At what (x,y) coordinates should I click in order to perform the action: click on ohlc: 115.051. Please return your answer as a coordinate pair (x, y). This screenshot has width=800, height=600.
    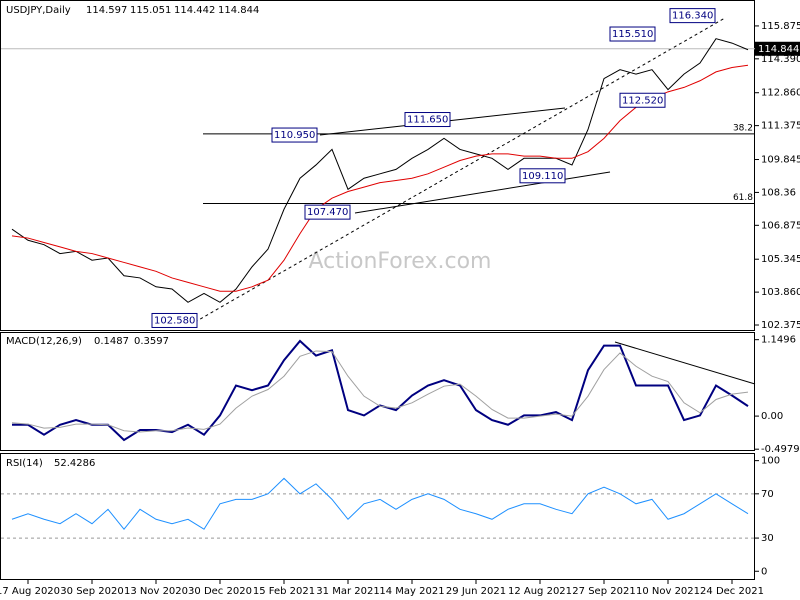
    Looking at the image, I should click on (150, 10).